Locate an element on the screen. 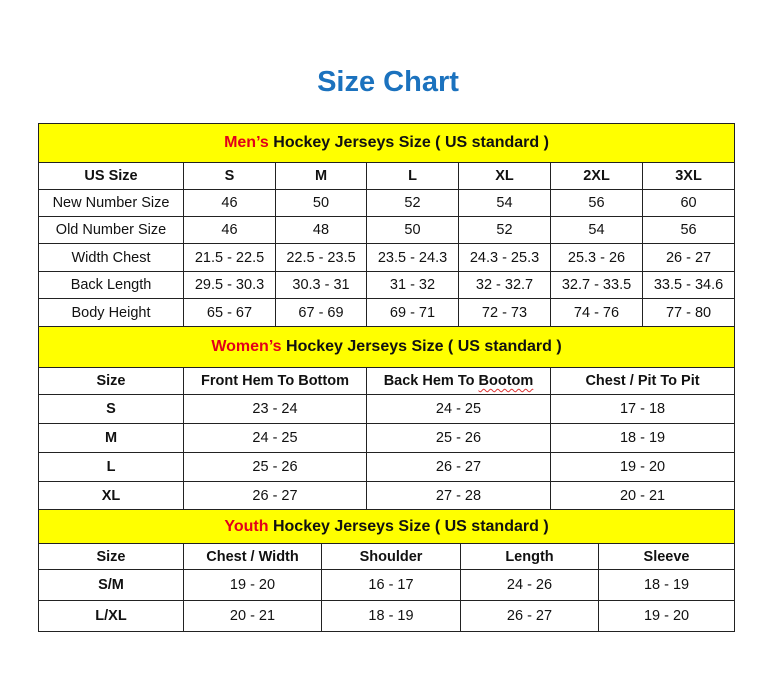 Image resolution: width=776 pixels, height=692 pixels. table-cell: 30.3 - 31 is located at coordinates (321, 285).